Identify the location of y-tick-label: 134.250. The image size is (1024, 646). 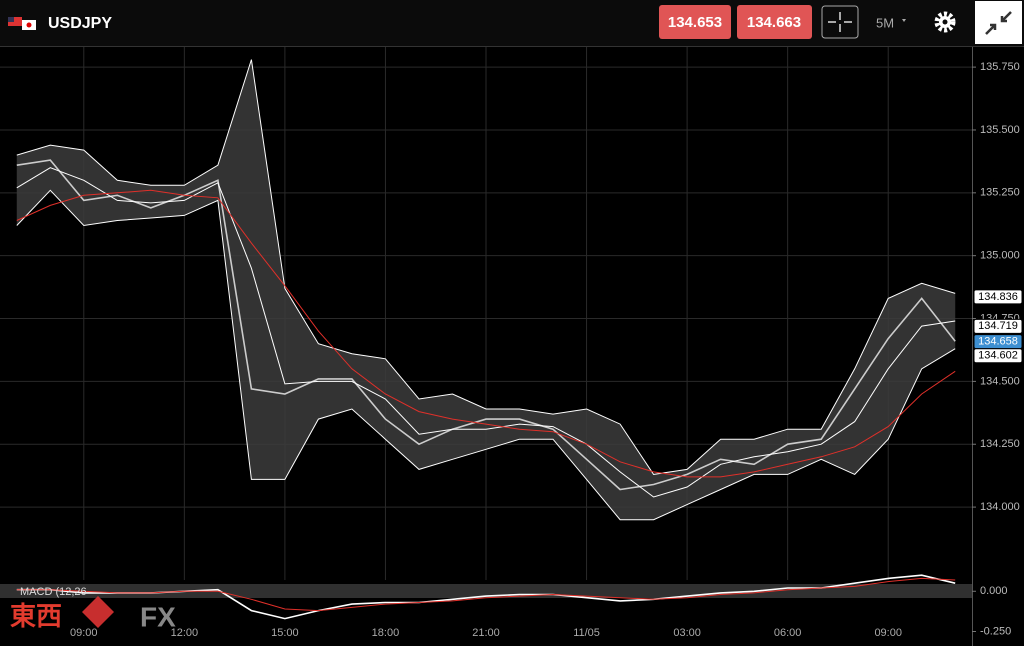
(1000, 444).